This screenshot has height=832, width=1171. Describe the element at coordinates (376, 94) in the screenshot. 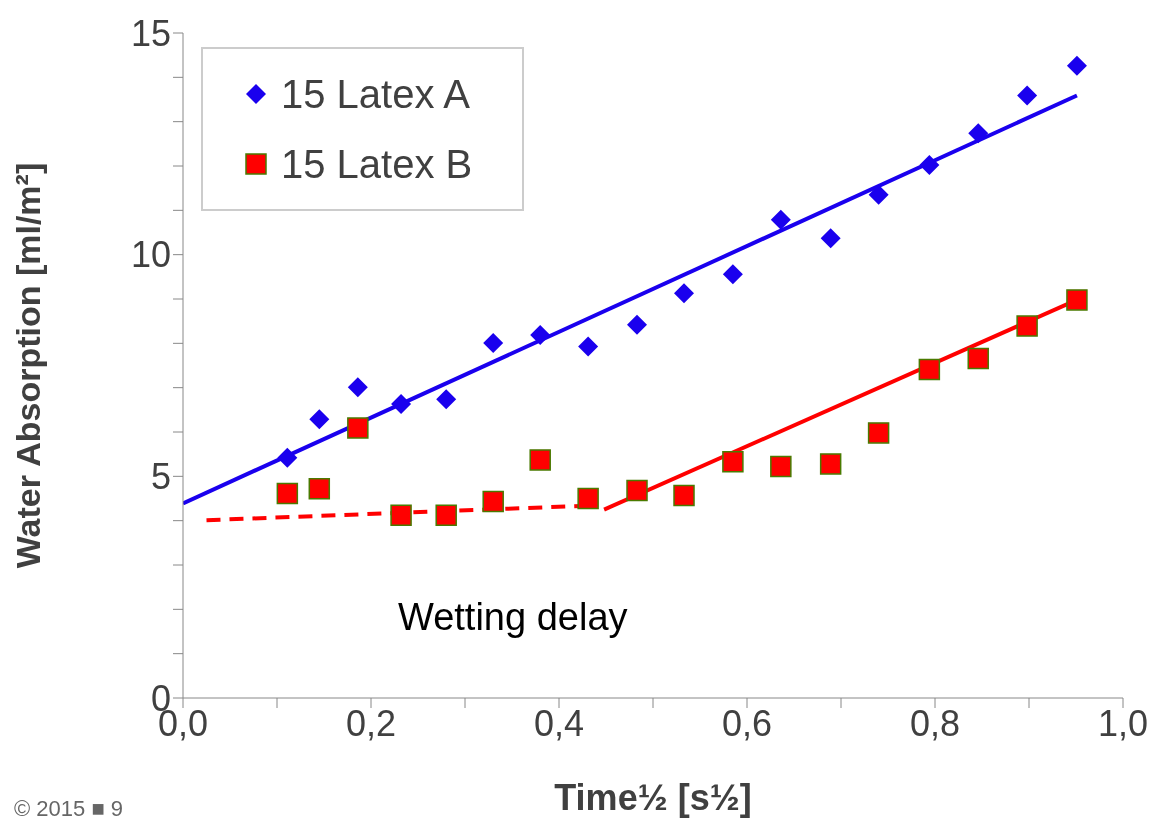

I see `legend-label: 15 Latex A` at that location.